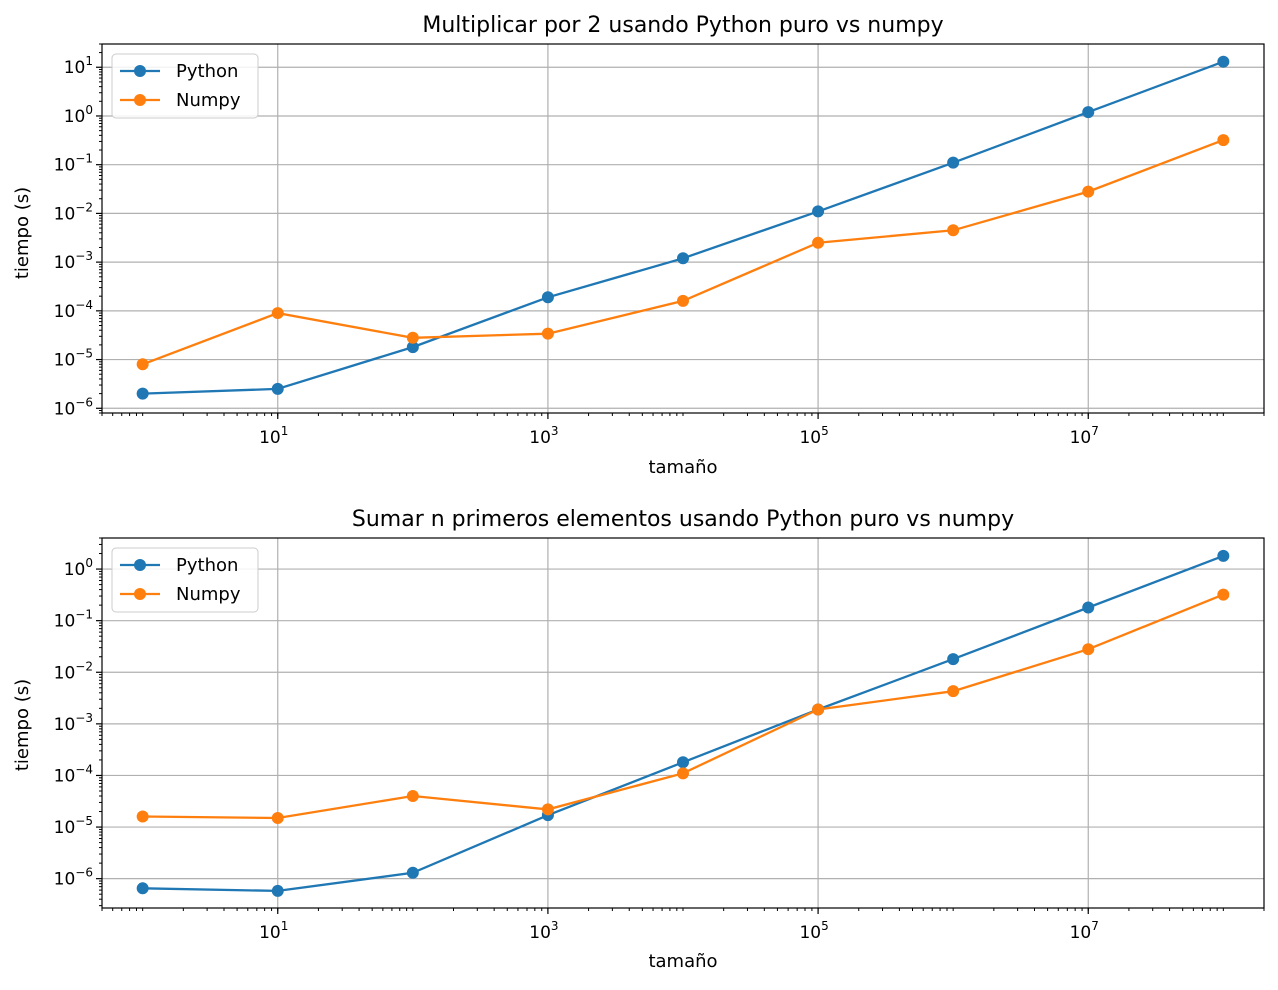 The image size is (1278, 990). I want to click on x-tick-label: 10³, so click(543, 436).